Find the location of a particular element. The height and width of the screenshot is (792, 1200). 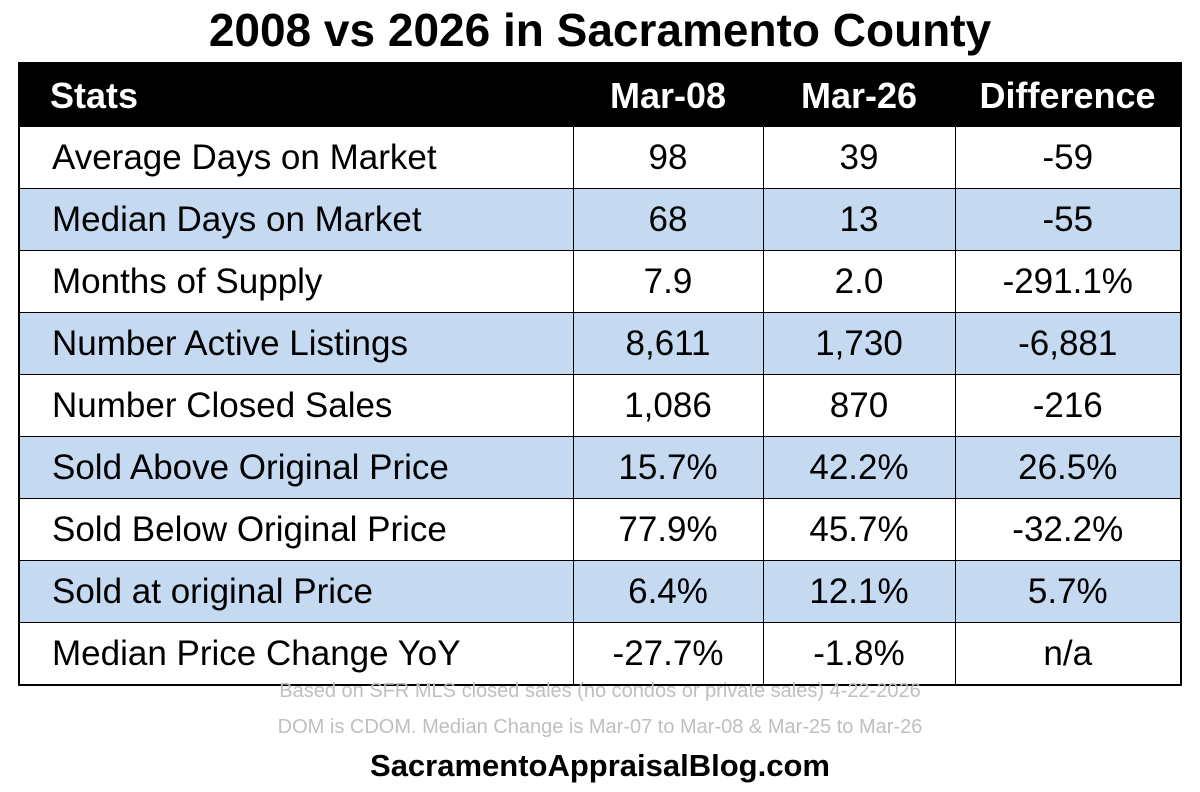

table-header-row: Stats Mar-08 Mar-26 Difference is located at coordinates (600, 95).